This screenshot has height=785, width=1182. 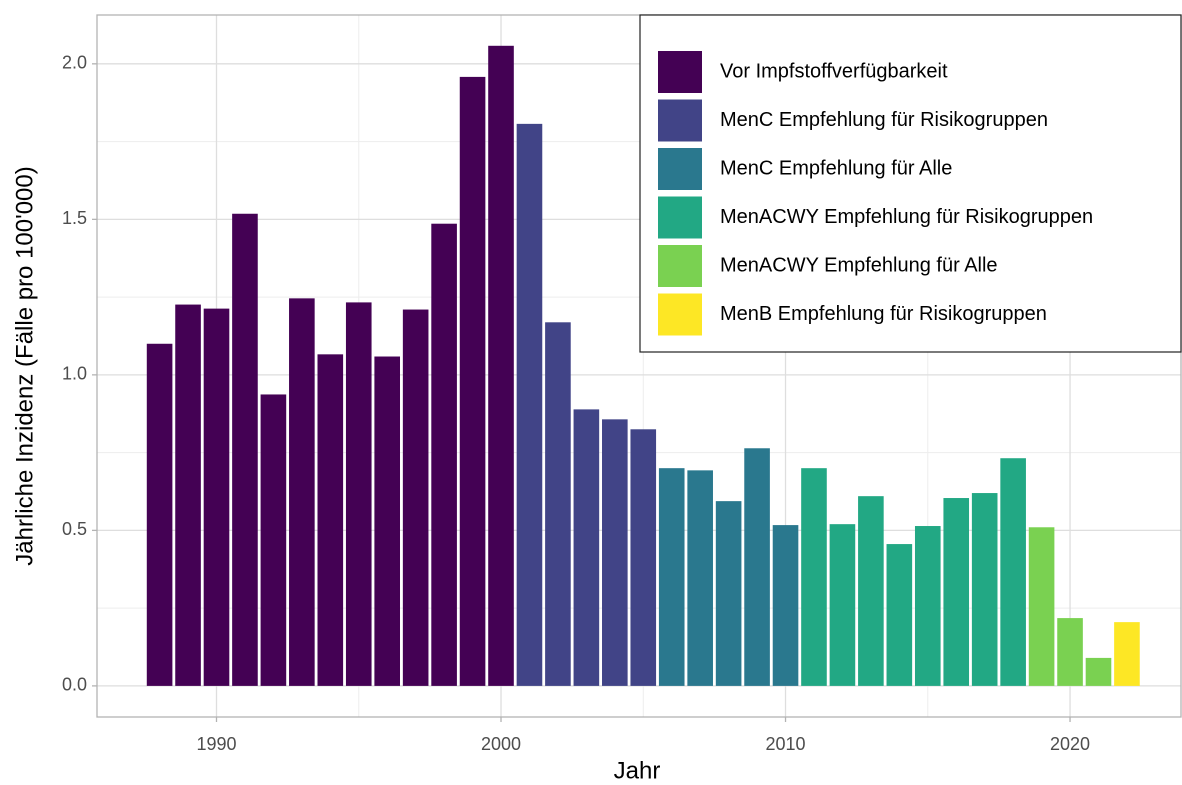 What do you see at coordinates (883, 314) in the screenshot?
I see `legend-label: MenB Empfehlung für Risikogruppen` at bounding box center [883, 314].